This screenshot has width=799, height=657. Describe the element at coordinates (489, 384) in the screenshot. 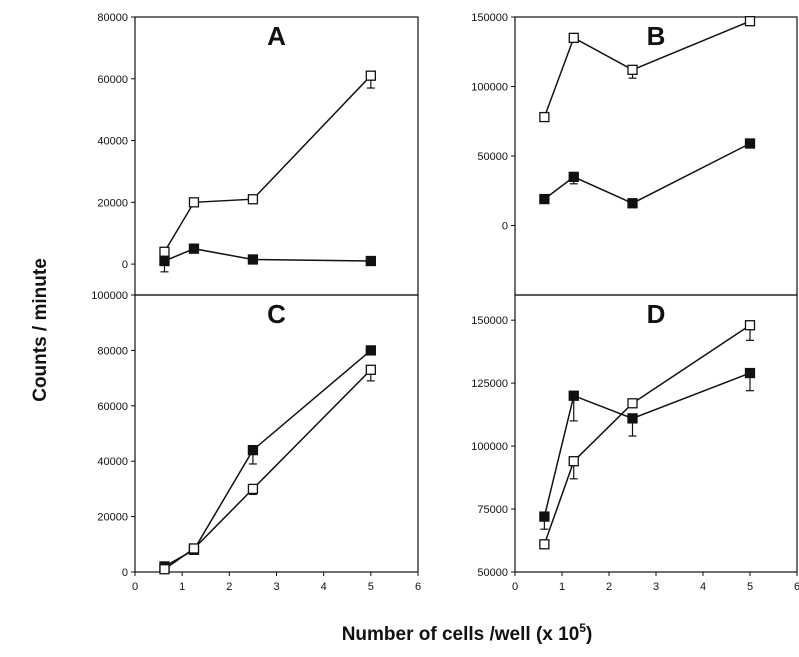

I see `panel-d-ytick-label: 125000` at that location.